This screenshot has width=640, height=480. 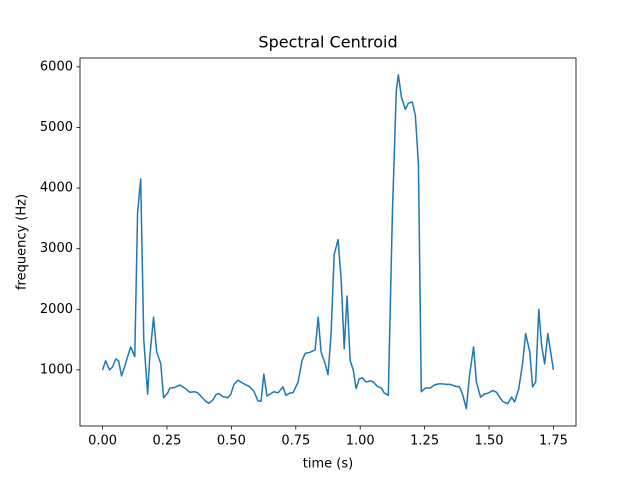 I want to click on chart-title: Spectral Centroid, so click(x=327, y=42).